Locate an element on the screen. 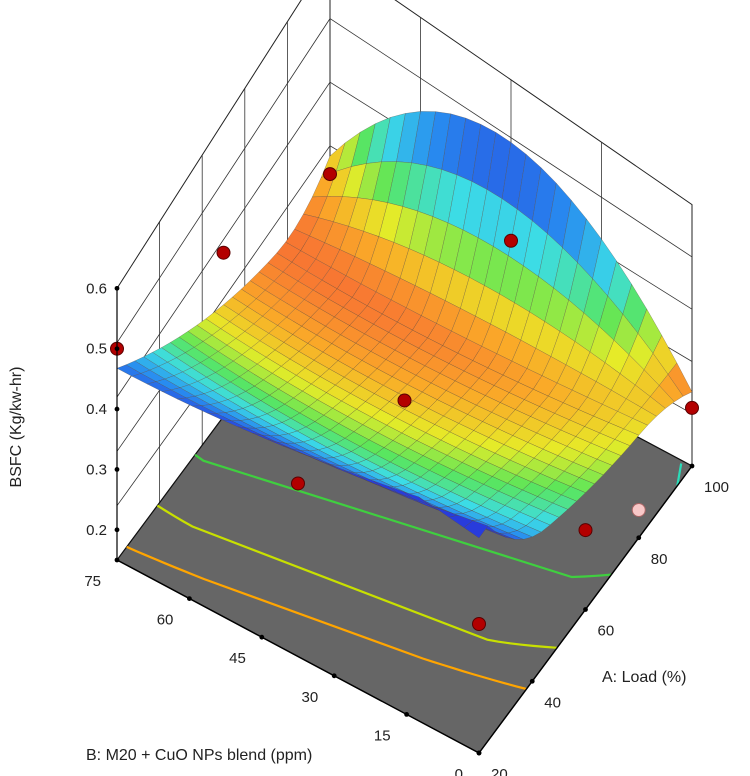 Image resolution: width=750 pixels, height=776 pixels. y-tick-label: 75 is located at coordinates (92, 581).